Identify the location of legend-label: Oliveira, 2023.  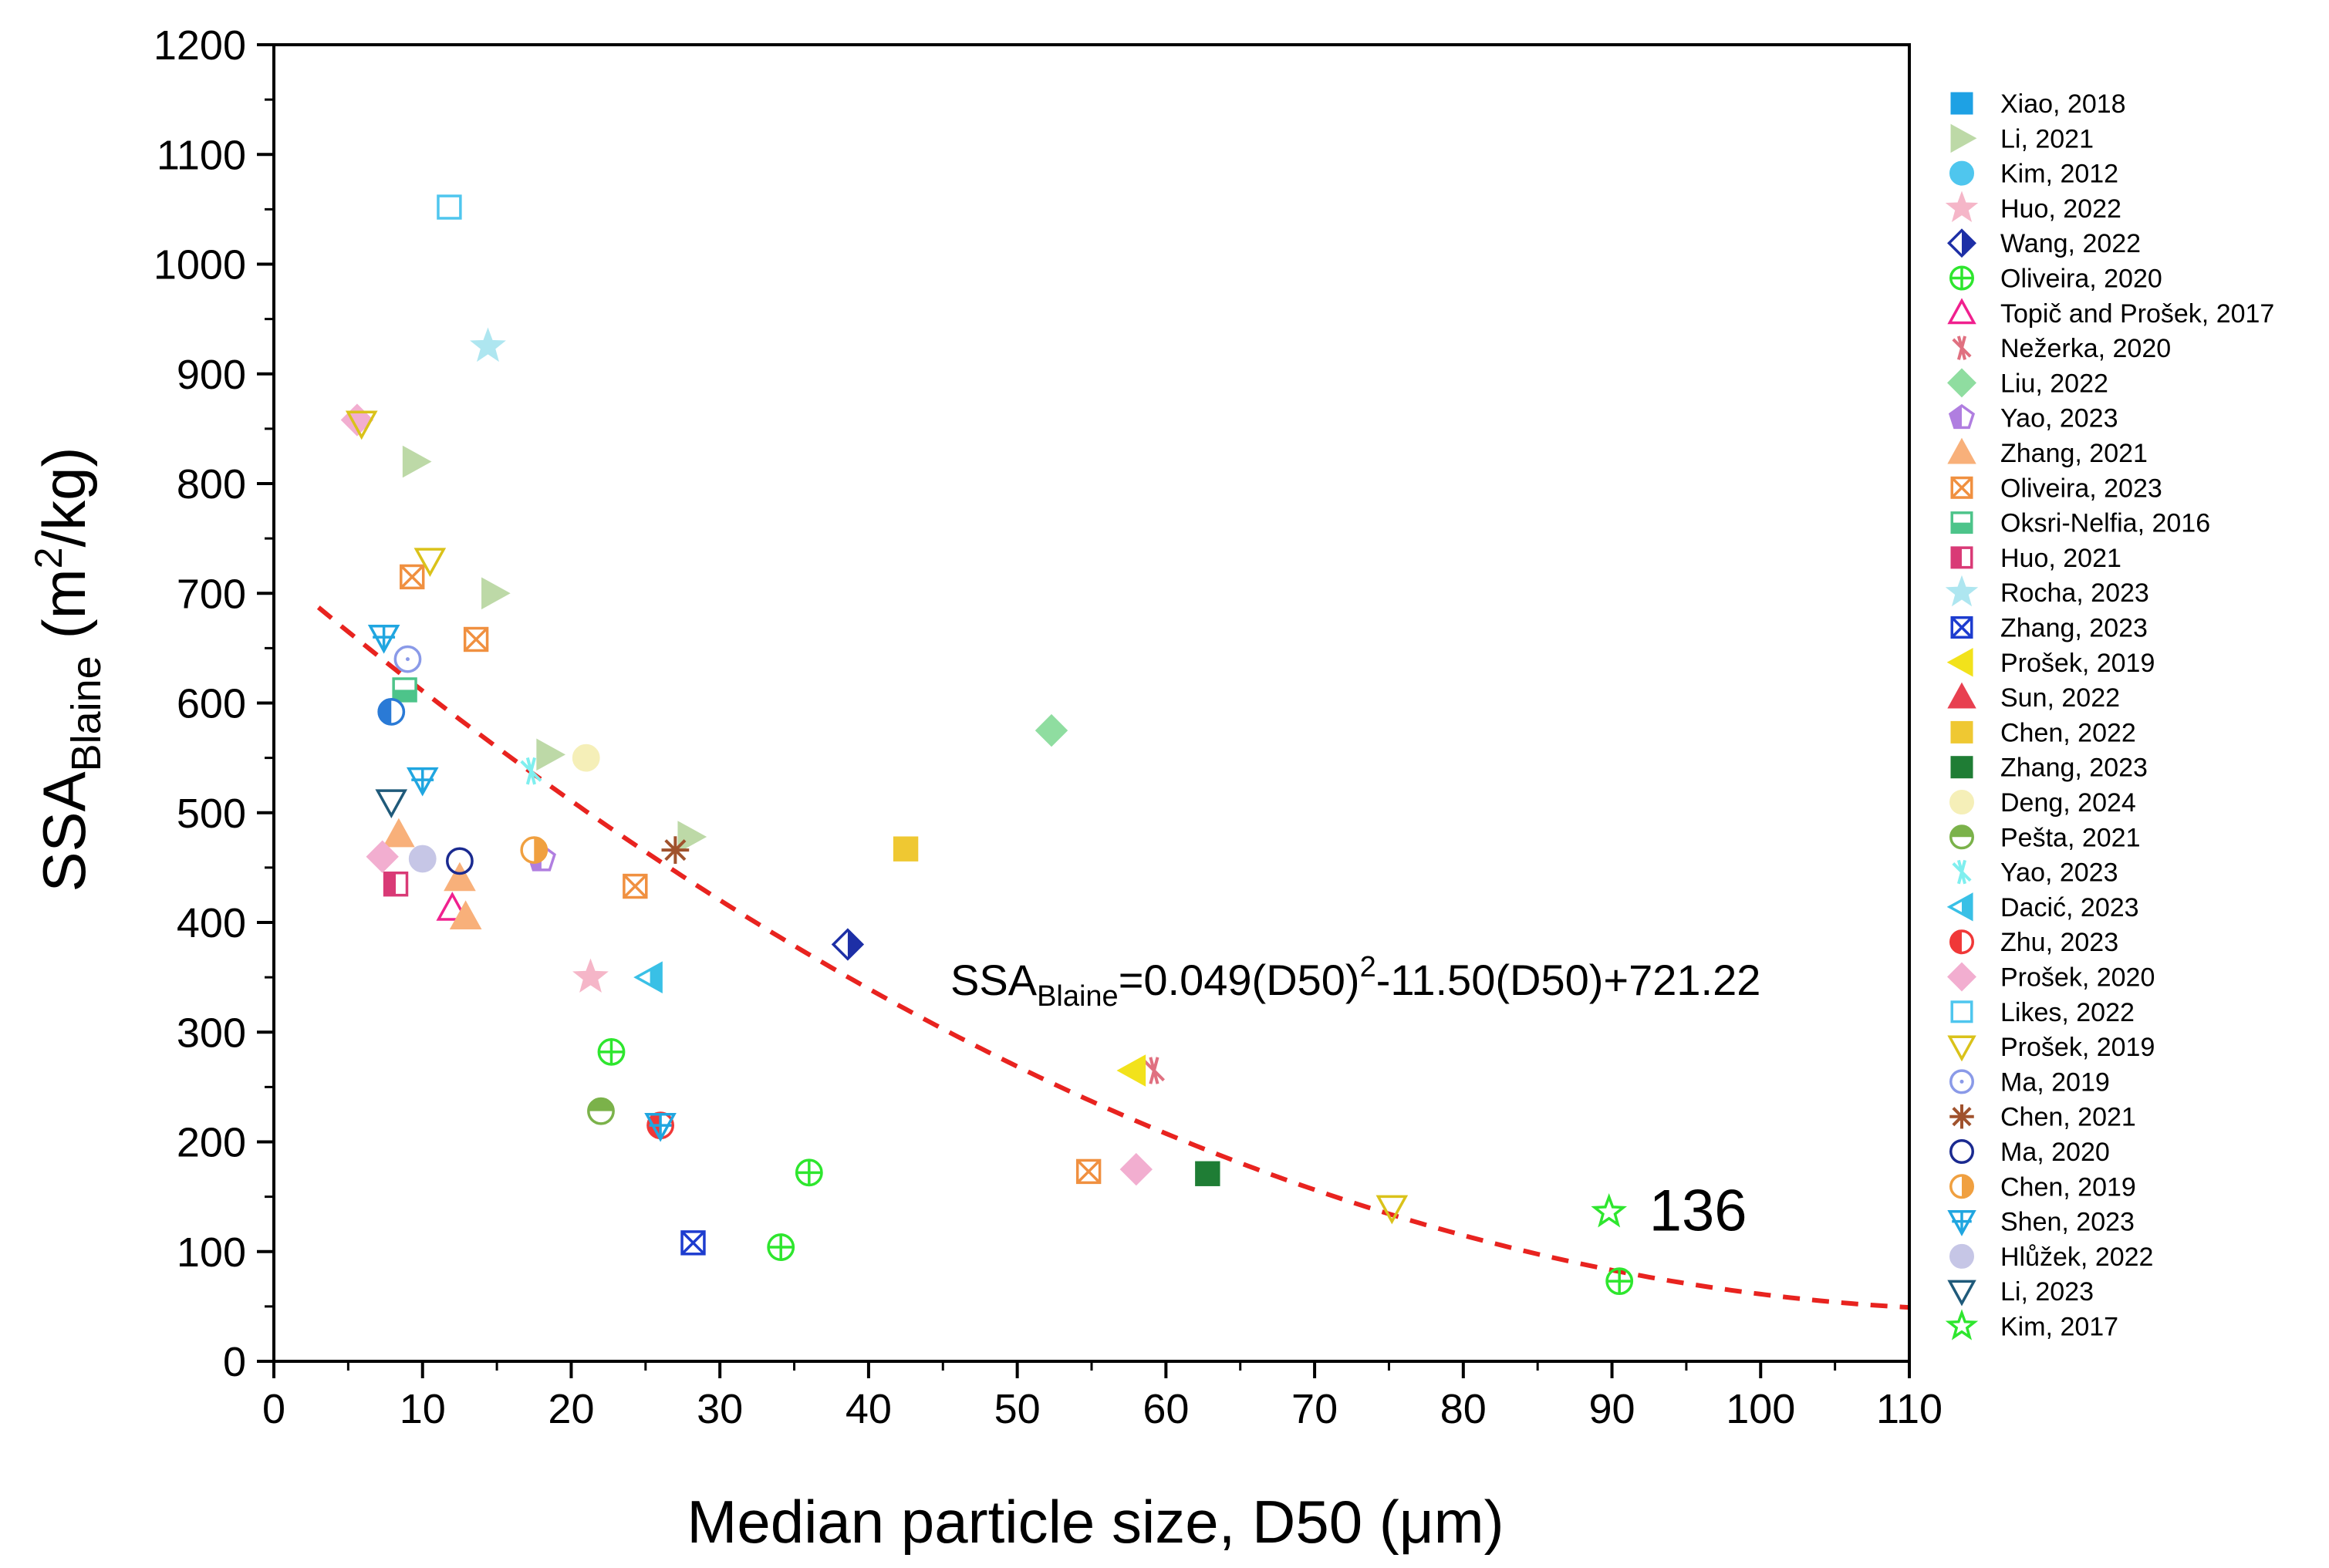
(2081, 489).